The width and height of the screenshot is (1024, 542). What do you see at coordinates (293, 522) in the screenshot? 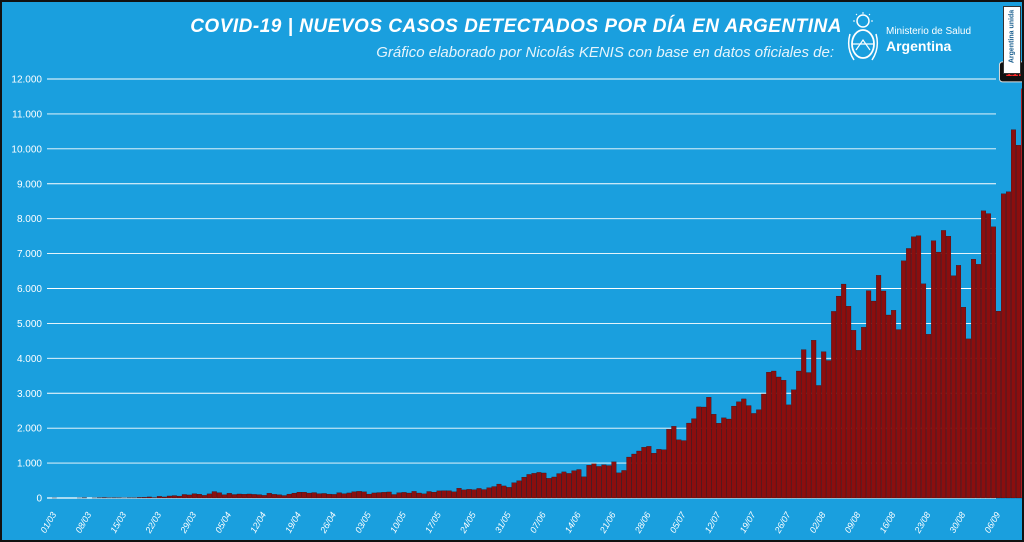
I see `x-tick-label: 19/04` at bounding box center [293, 522].